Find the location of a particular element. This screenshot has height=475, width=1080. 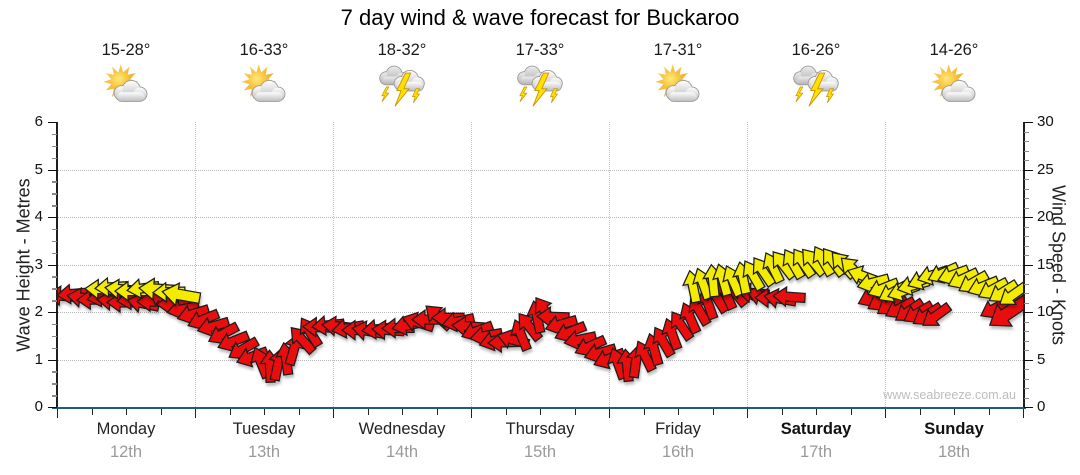

right-axis-line is located at coordinates (1024, 264).